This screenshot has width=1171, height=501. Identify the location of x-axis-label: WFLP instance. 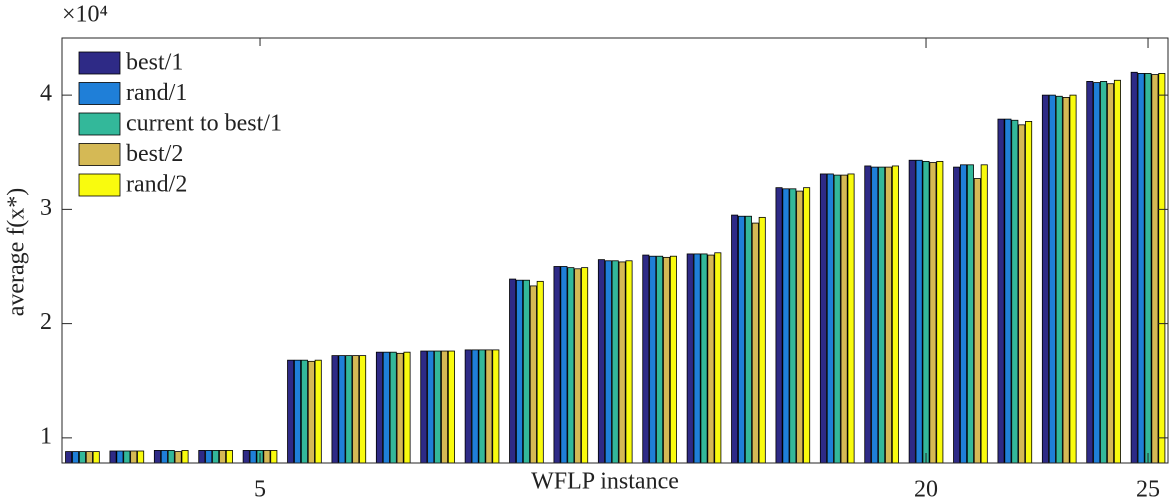
(605, 482).